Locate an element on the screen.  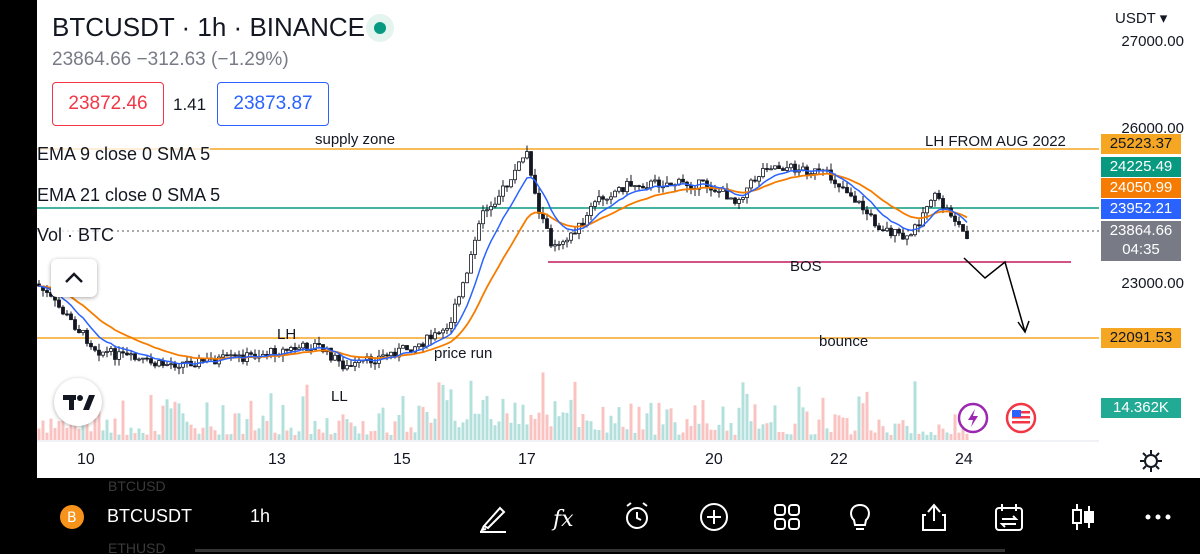
ema9-legend: EMA 9 close 0 SMA 5 is located at coordinates (124, 154).